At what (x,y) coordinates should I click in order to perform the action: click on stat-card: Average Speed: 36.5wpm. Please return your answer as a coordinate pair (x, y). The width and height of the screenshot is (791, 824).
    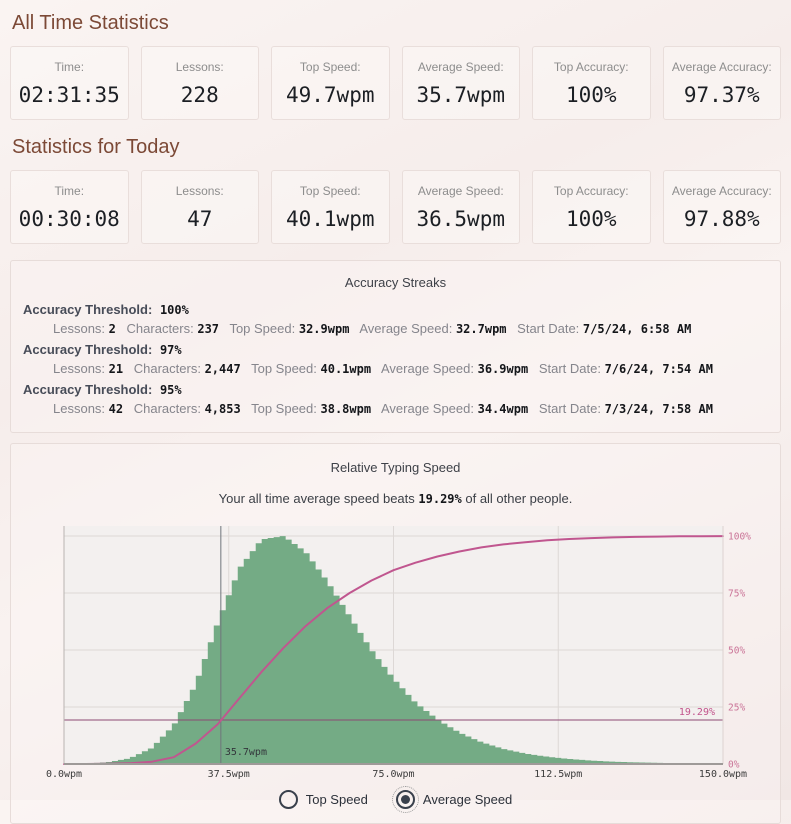
    Looking at the image, I should click on (460, 207).